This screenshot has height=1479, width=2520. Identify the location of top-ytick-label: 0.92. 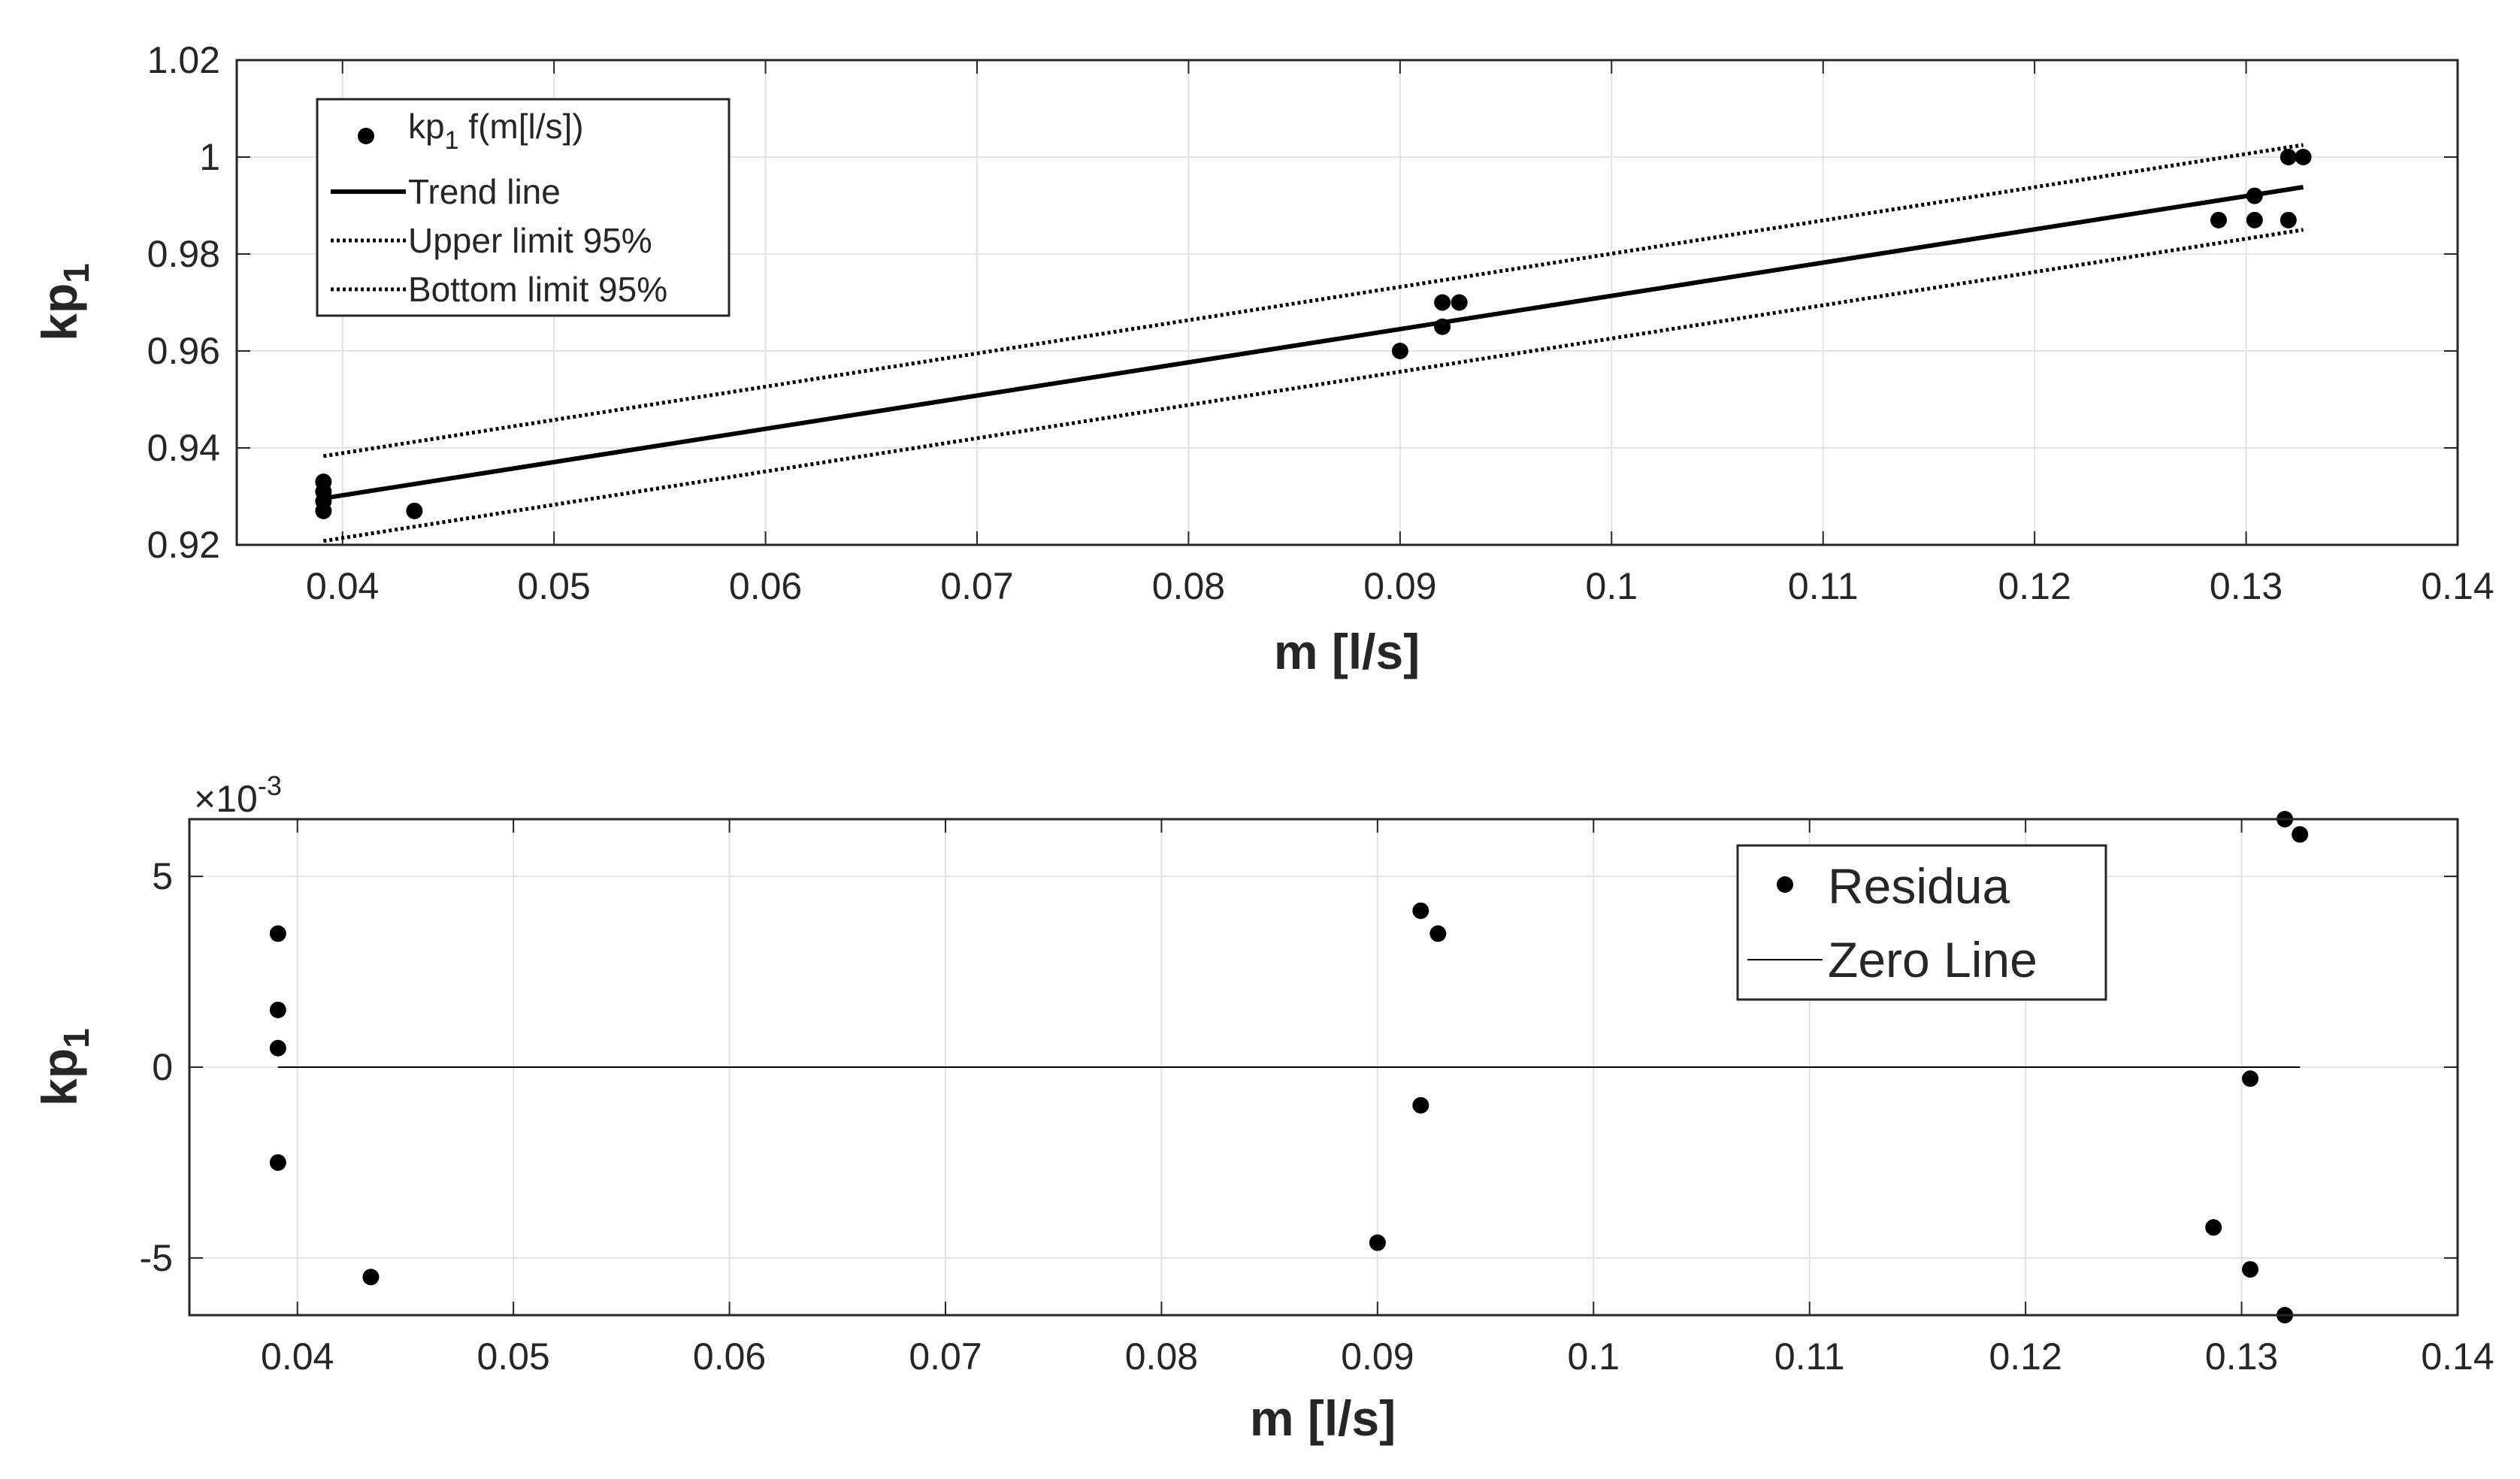
(183, 545).